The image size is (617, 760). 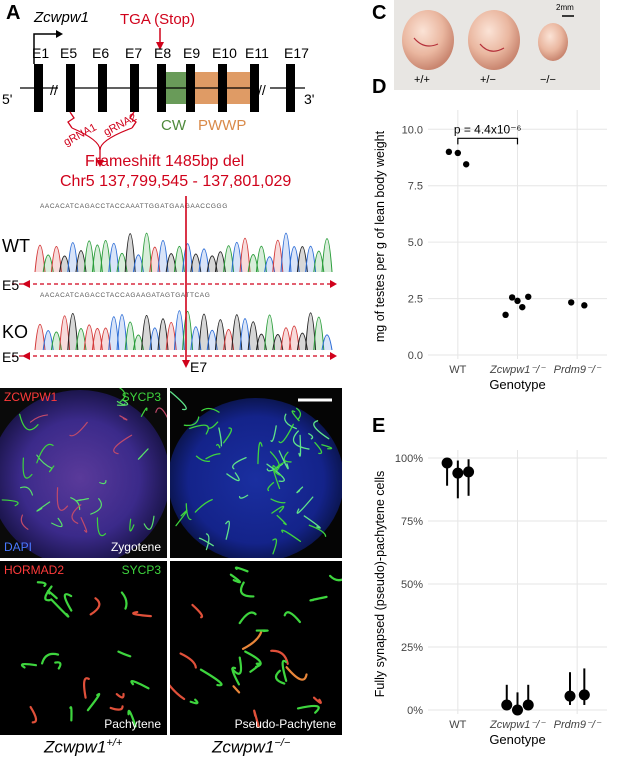 What do you see at coordinates (257, 53) in the screenshot?
I see `exon-label-e11: E11` at bounding box center [257, 53].